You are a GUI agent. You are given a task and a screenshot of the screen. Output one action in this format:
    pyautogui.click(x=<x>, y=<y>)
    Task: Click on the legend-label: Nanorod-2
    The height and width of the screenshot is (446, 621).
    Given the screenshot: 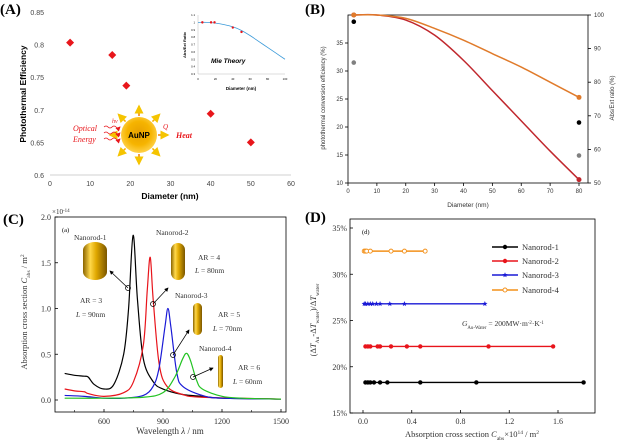 What is the action you would take?
    pyautogui.click(x=540, y=261)
    